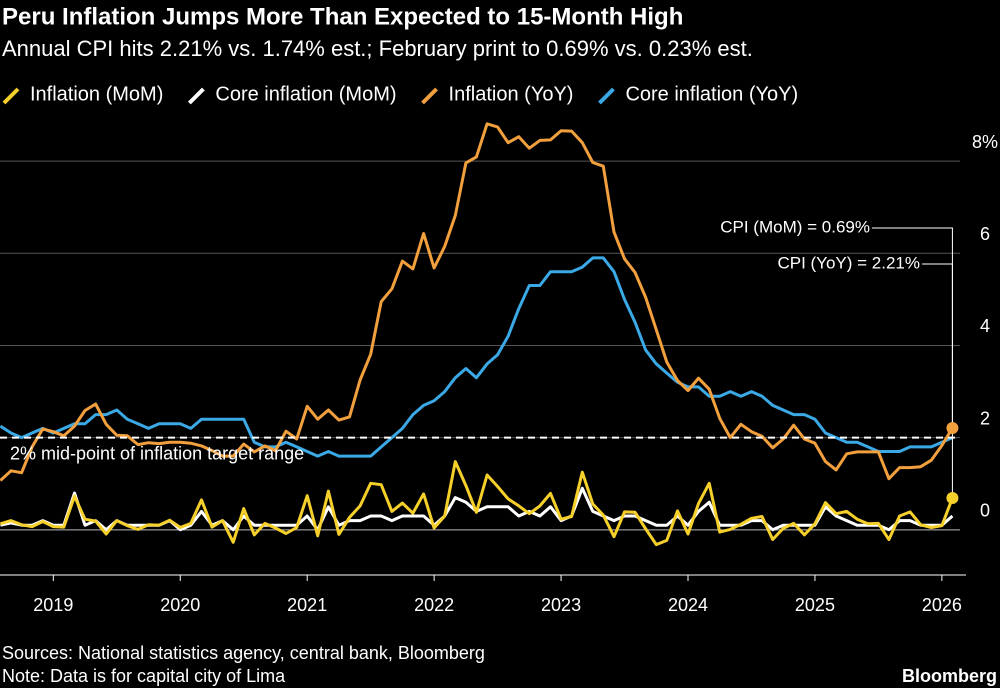  What do you see at coordinates (937, 345) in the screenshot?
I see `annotation-leader` at bounding box center [937, 345].